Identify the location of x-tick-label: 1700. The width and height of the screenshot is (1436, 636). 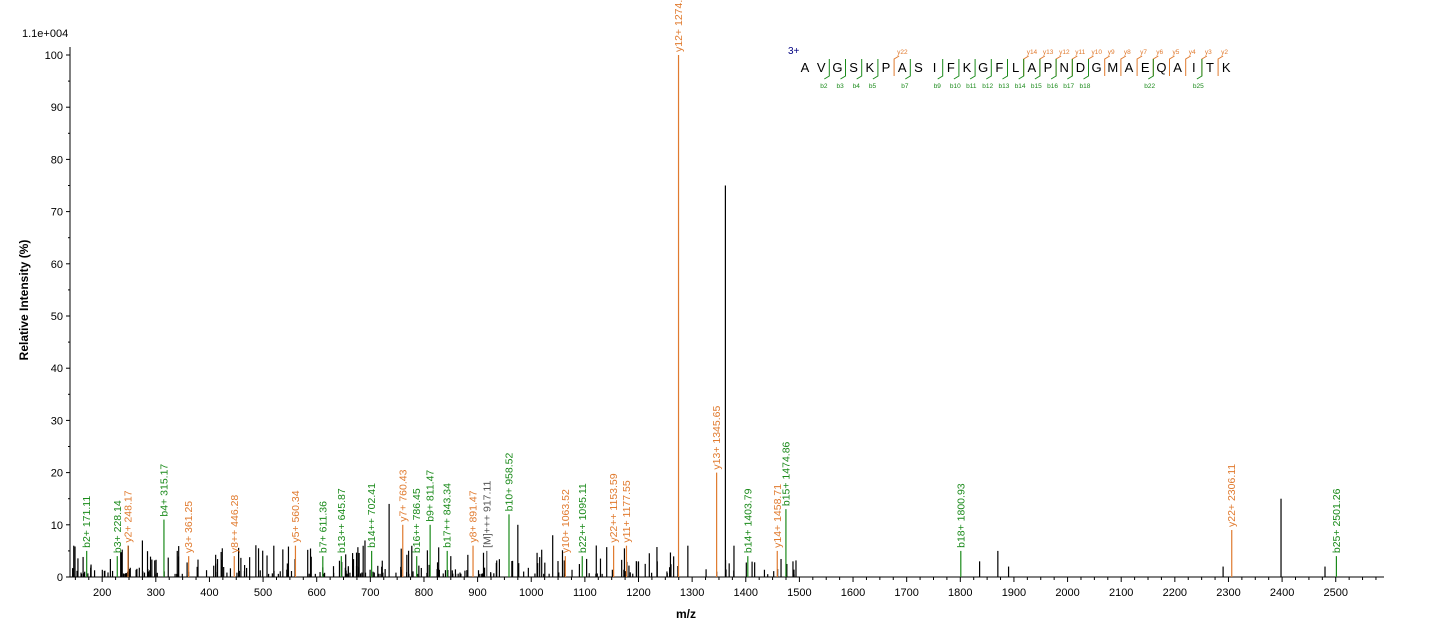
(906, 593).